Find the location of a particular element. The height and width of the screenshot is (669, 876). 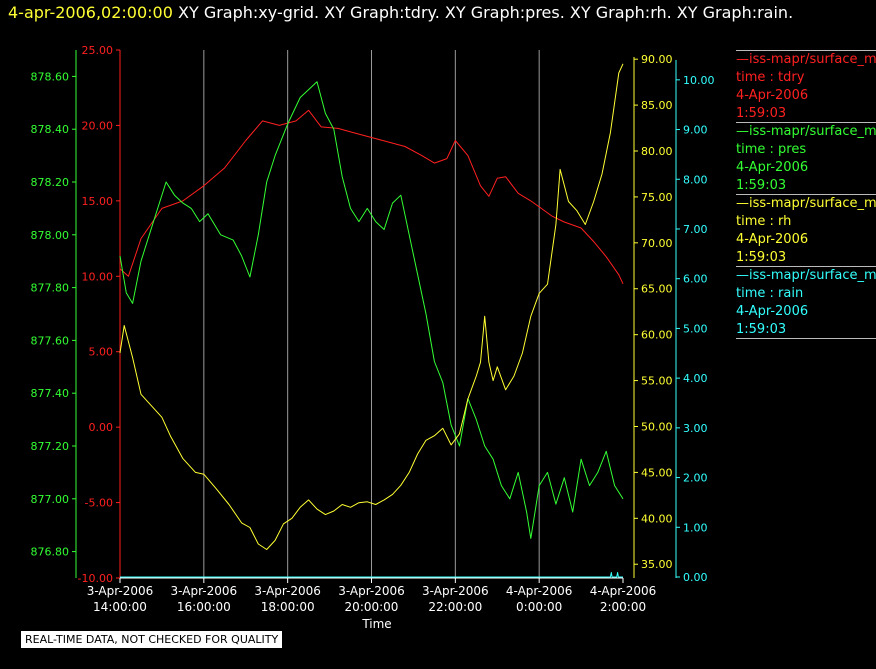

rh-tick-label-0: 90.00 is located at coordinates (657, 59).